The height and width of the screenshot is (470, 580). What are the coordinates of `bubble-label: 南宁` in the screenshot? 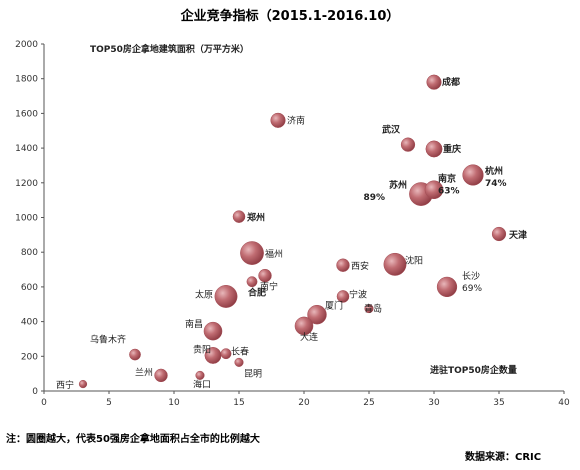 It's located at (269, 287).